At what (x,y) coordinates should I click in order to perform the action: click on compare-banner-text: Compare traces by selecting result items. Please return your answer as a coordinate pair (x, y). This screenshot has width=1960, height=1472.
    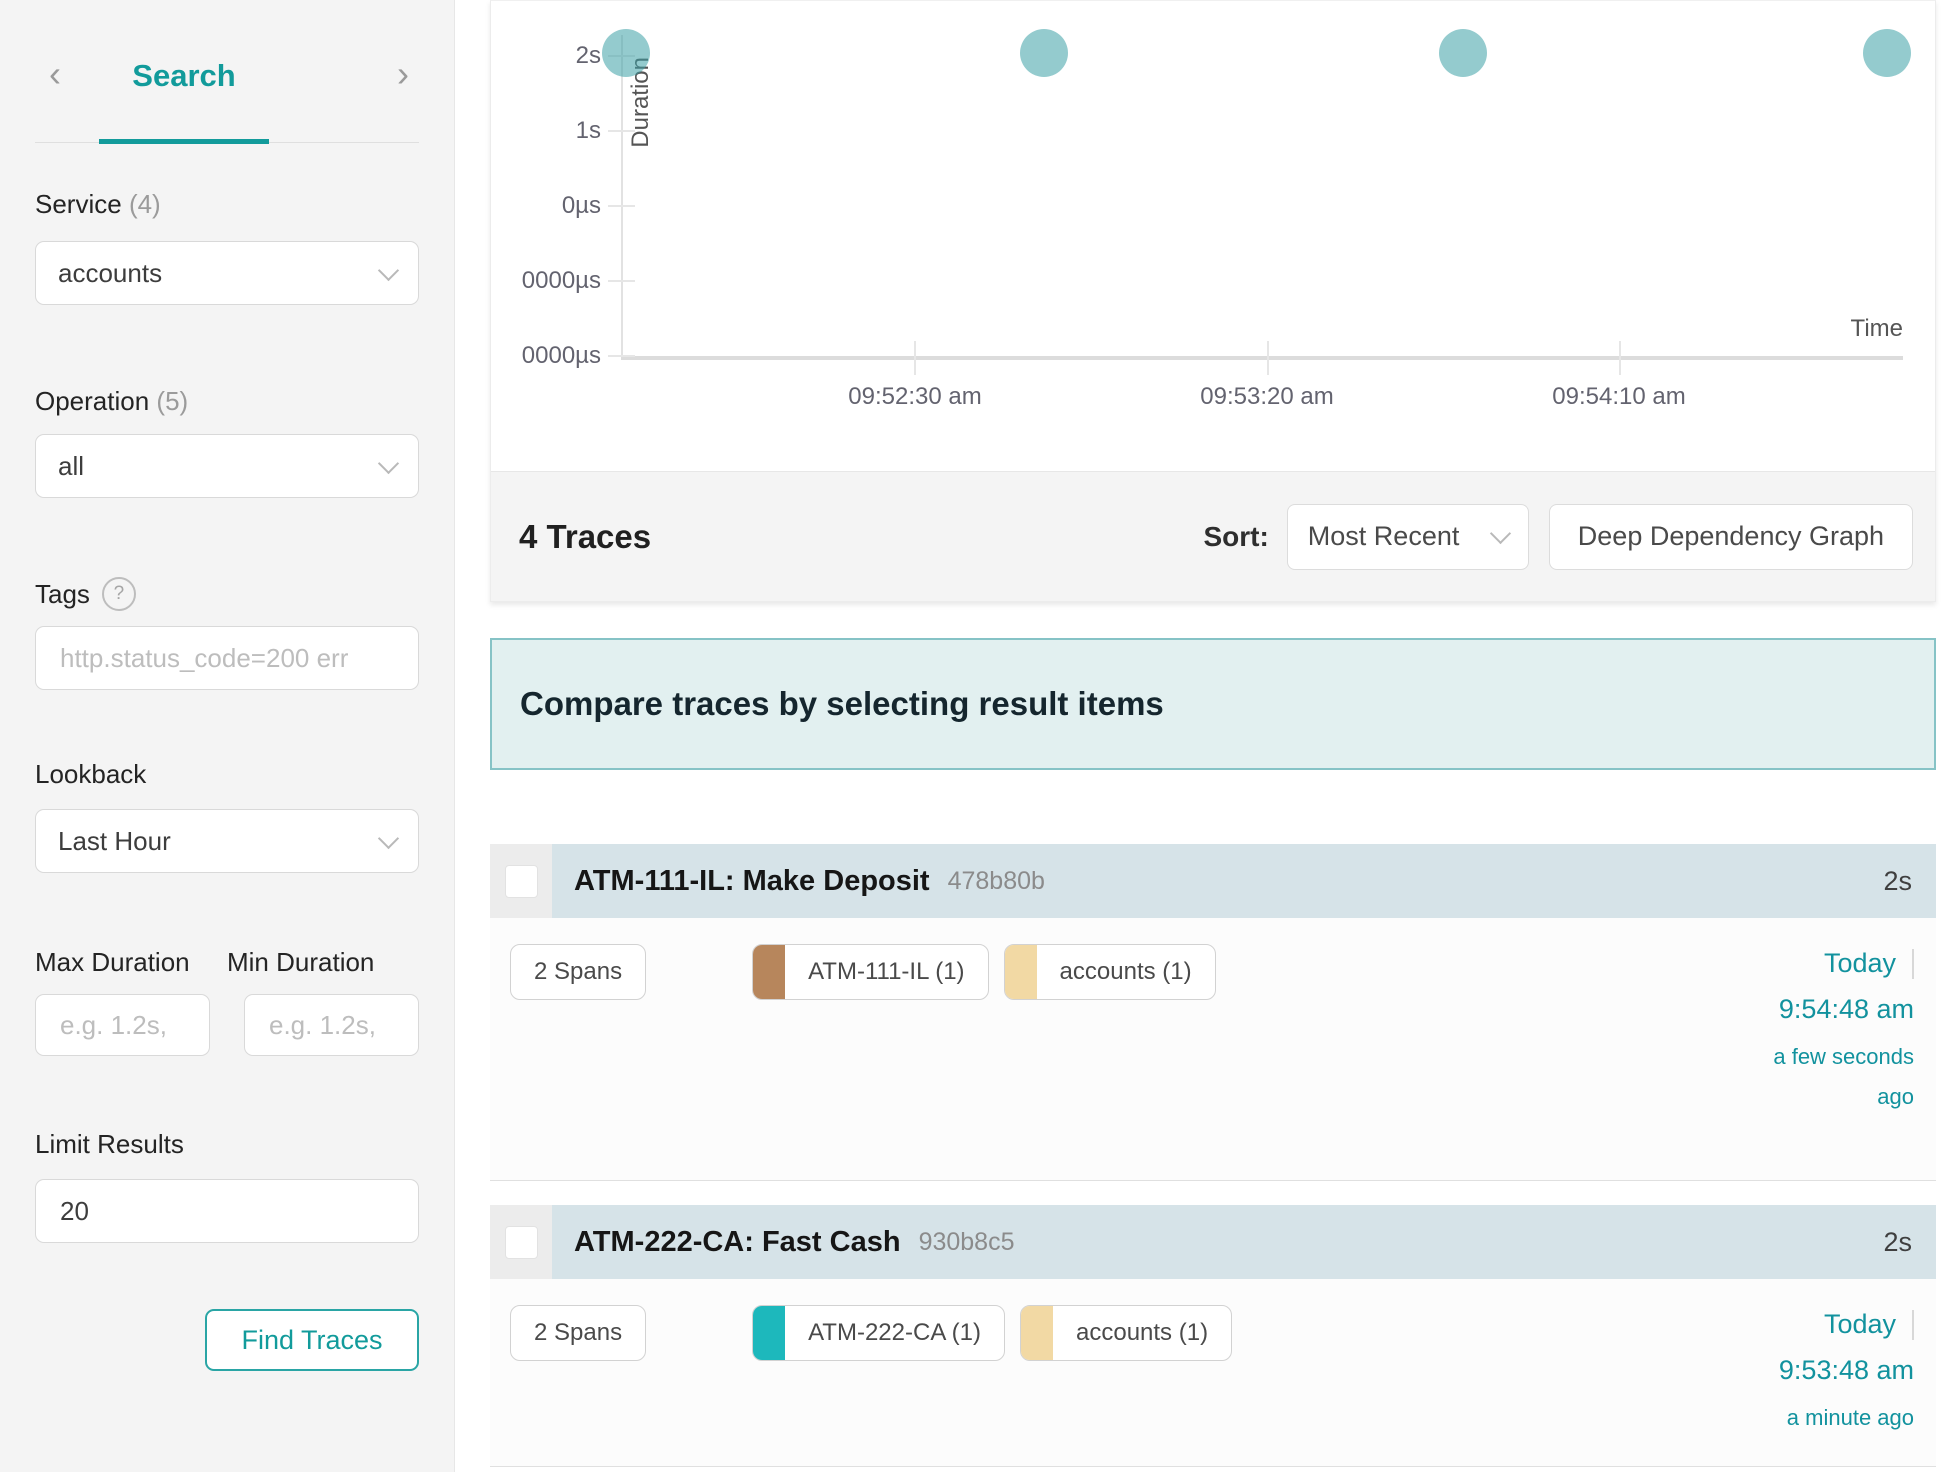
    Looking at the image, I should click on (842, 703).